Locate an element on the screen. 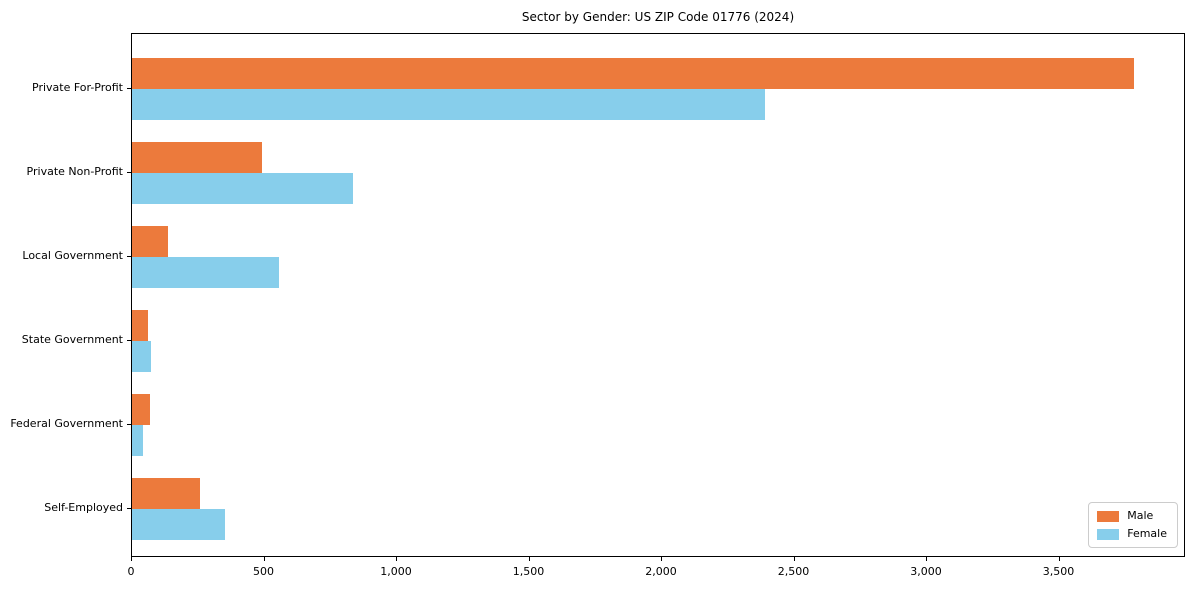  x-tick-label-1-000: 1,000 is located at coordinates (396, 571).